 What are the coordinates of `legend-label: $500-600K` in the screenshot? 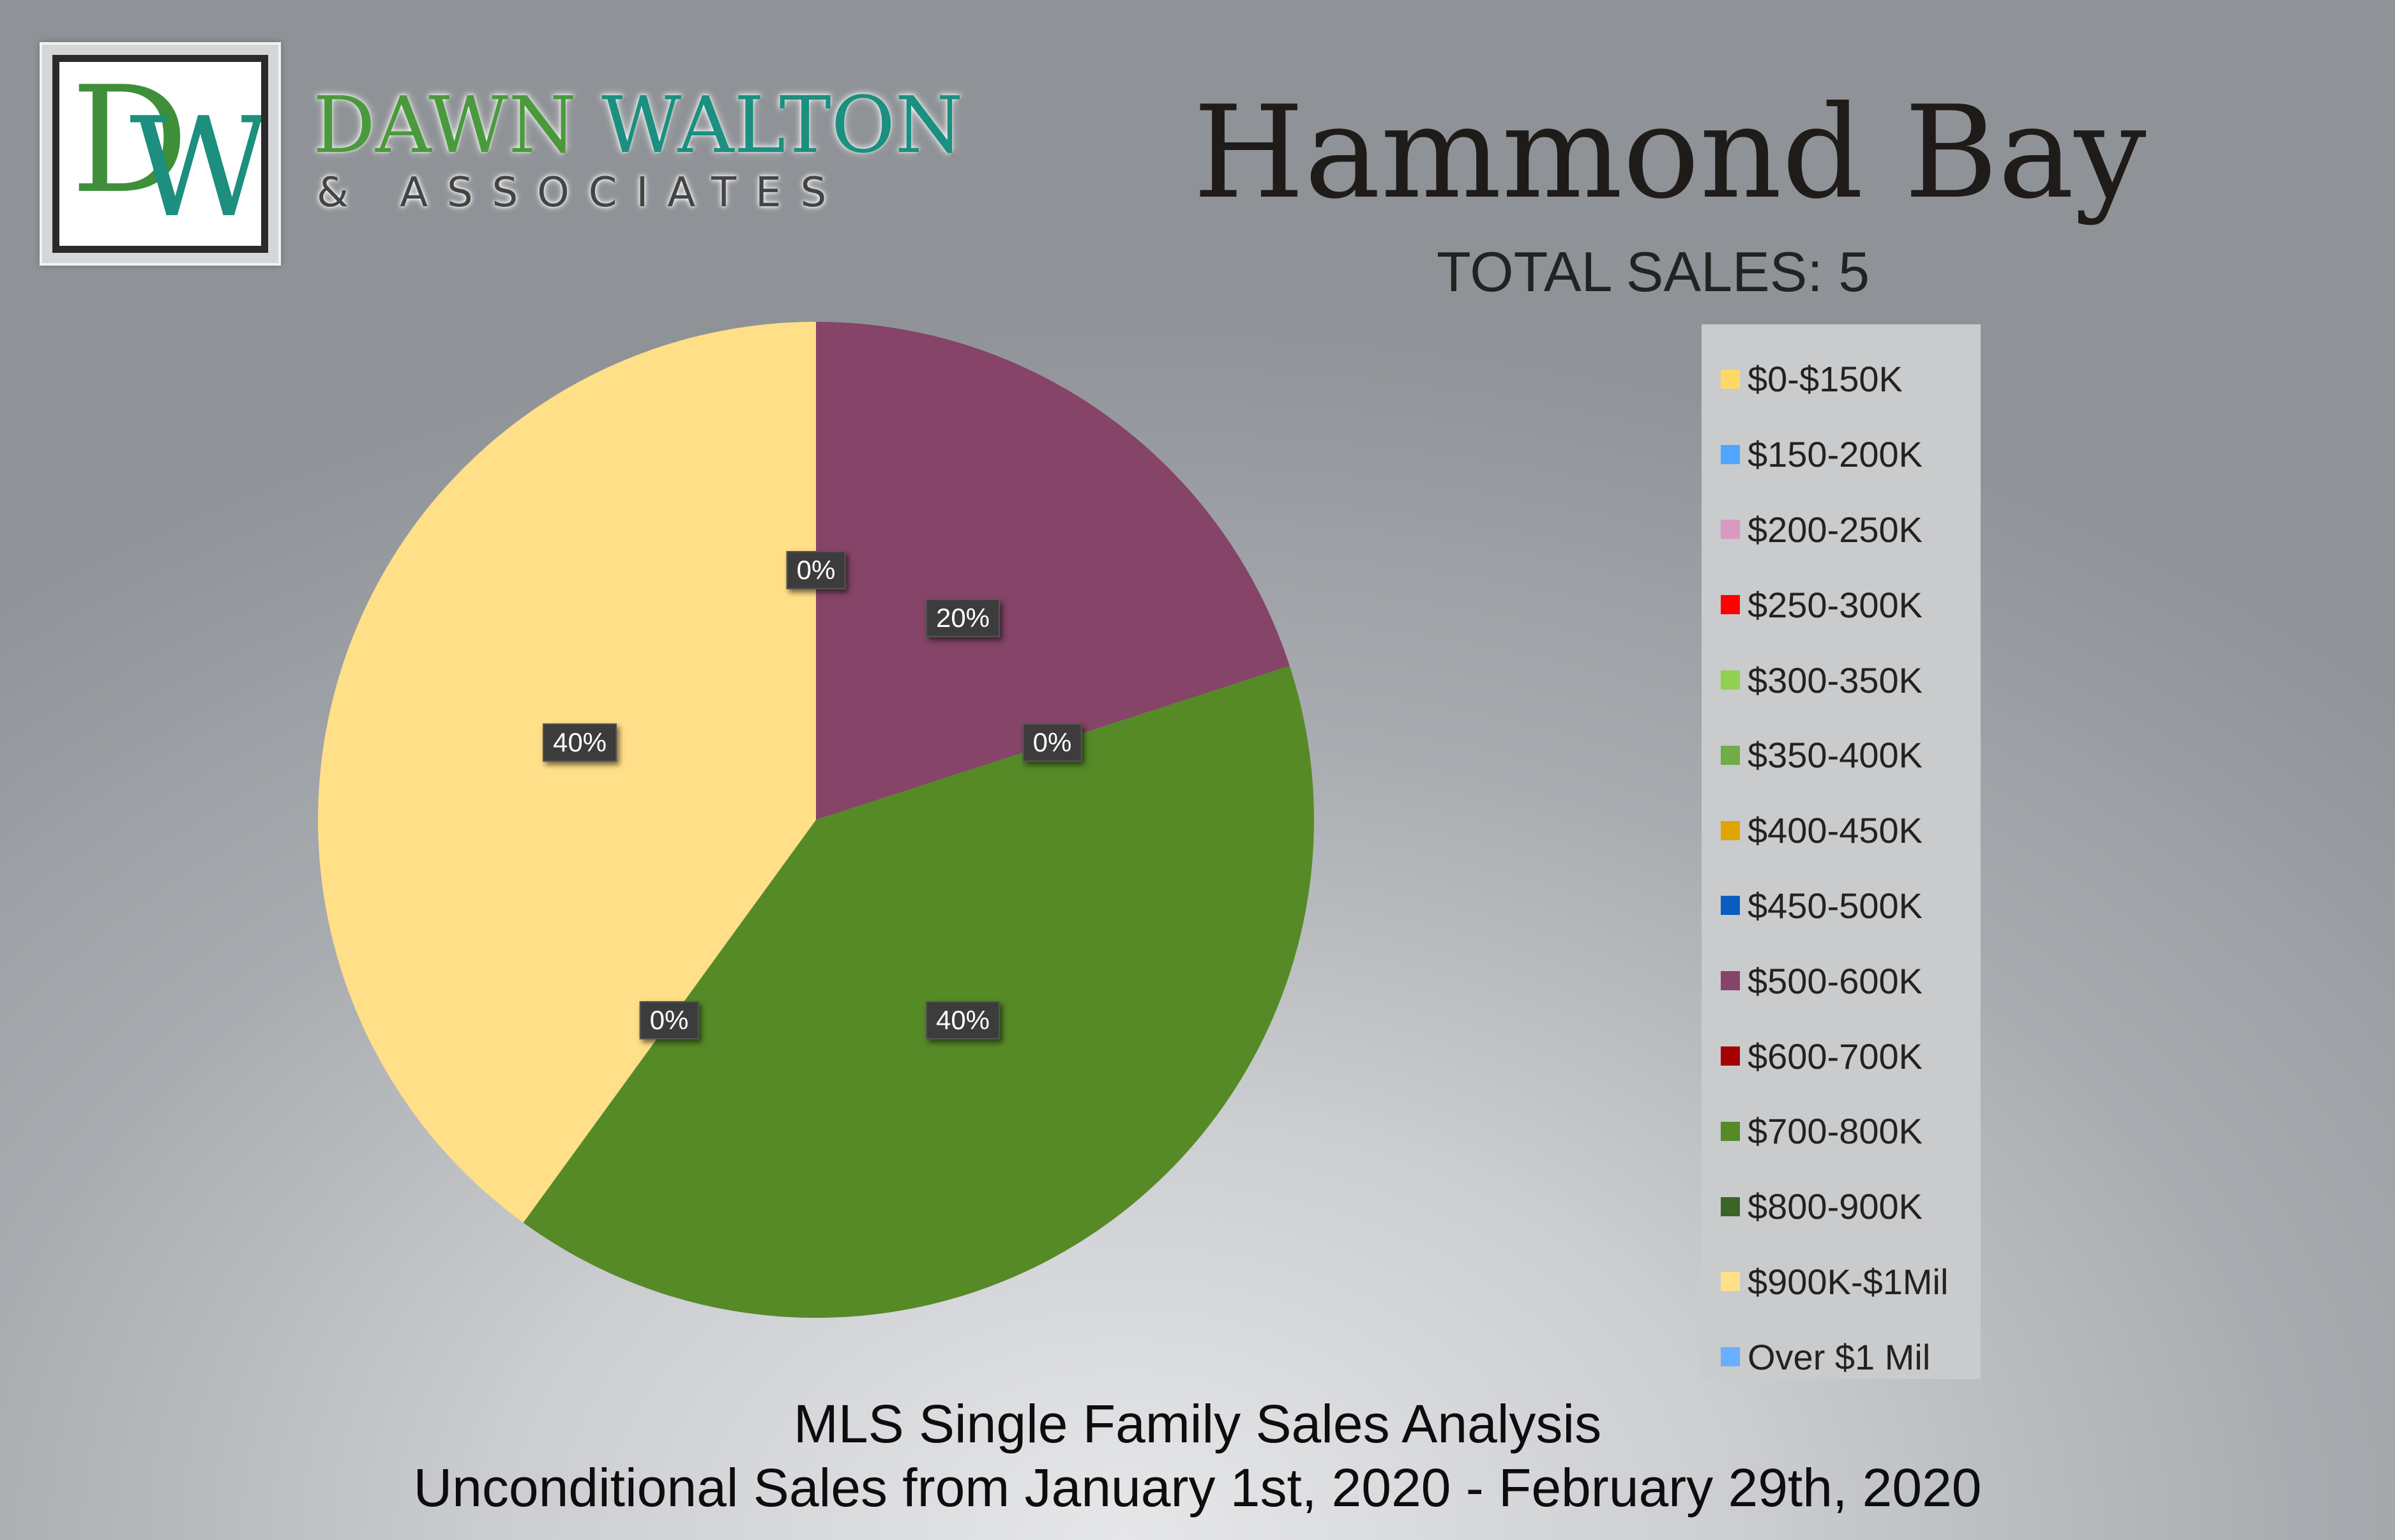 It's located at (1835, 980).